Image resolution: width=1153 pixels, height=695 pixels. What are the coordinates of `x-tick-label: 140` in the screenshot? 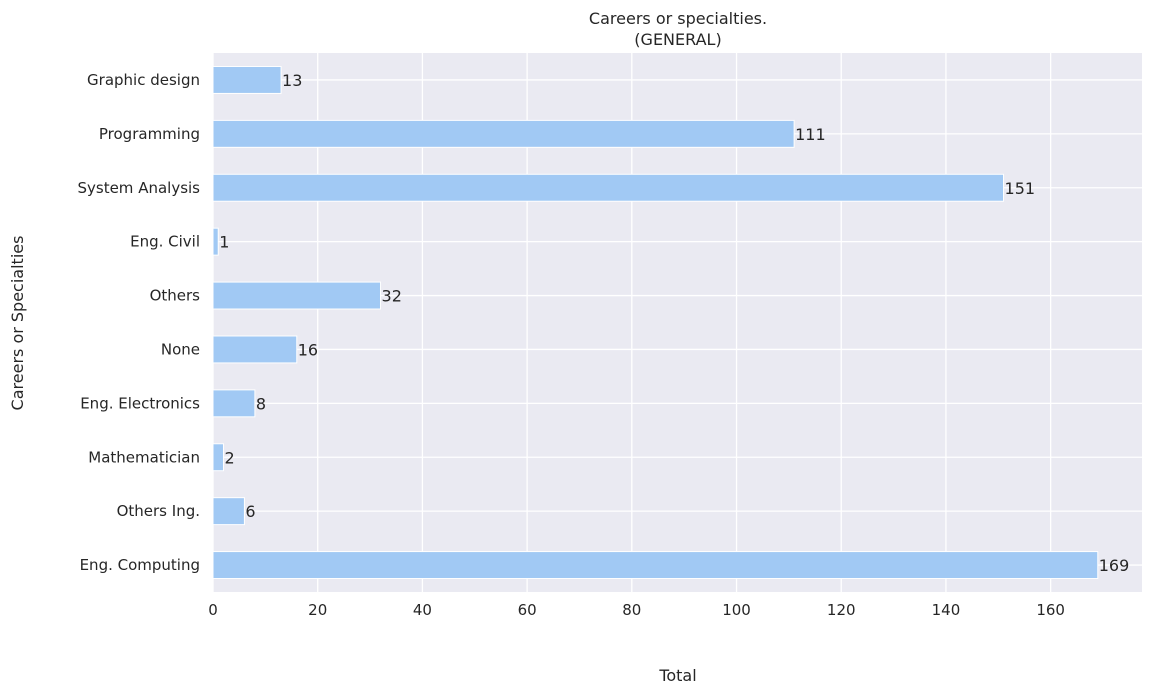 It's located at (946, 610).